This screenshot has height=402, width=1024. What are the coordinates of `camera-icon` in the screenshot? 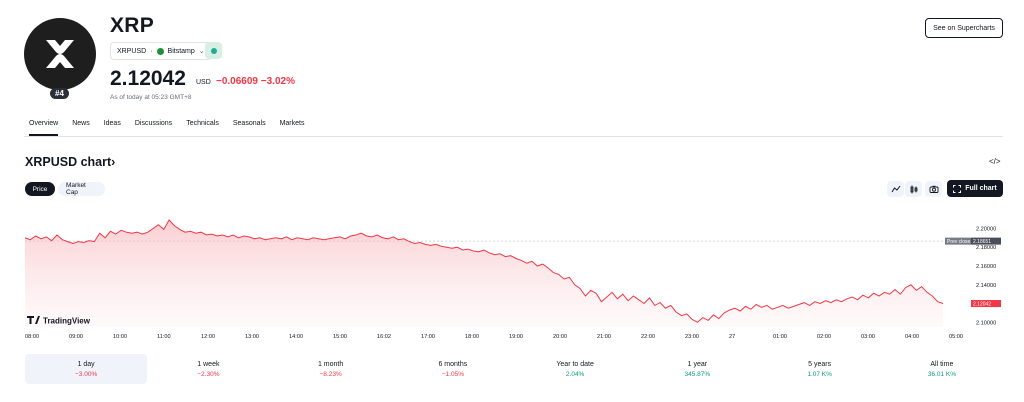 It's located at (933, 189).